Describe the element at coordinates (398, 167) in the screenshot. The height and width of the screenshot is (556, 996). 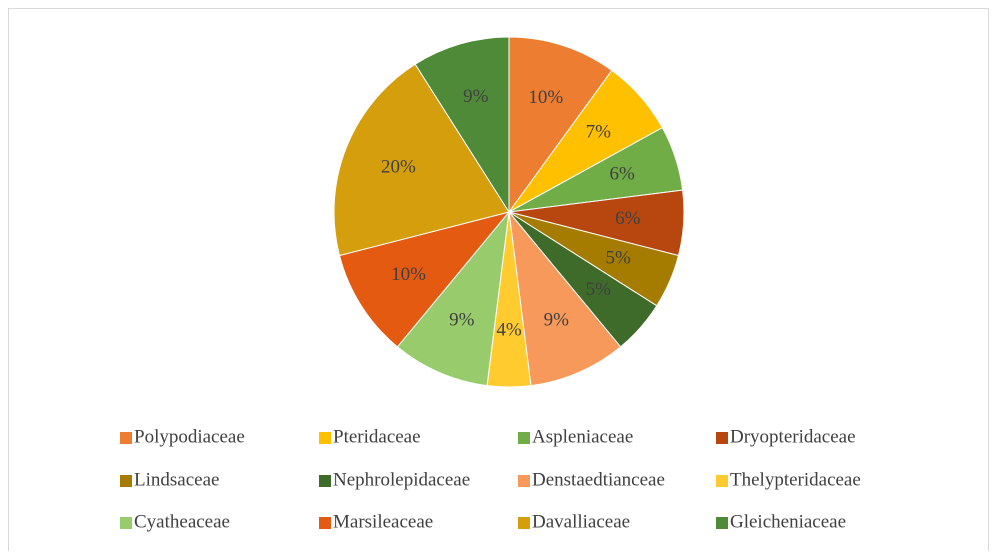
I see `data-label: 20%` at that location.